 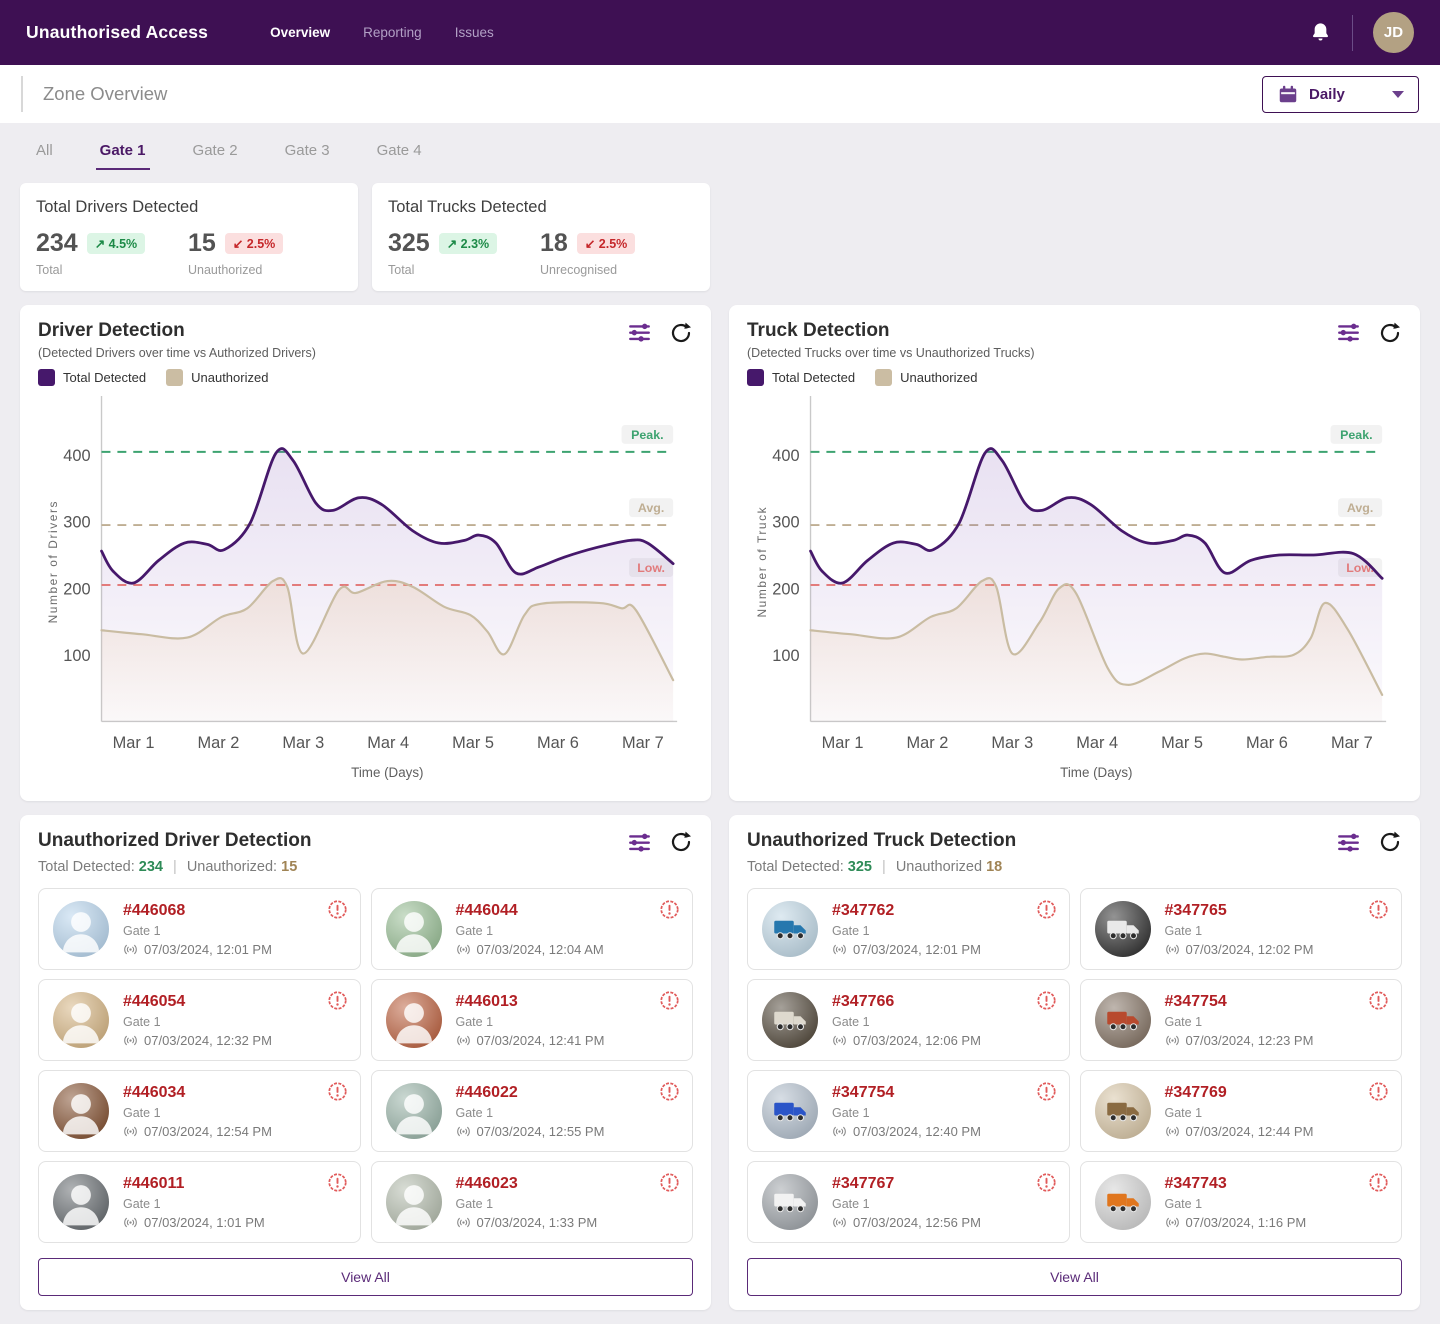 I want to click on truck-detection-entry: #347769 Gate 1 07/03/2024, 12:44 PM, so click(x=1240, y=1110).